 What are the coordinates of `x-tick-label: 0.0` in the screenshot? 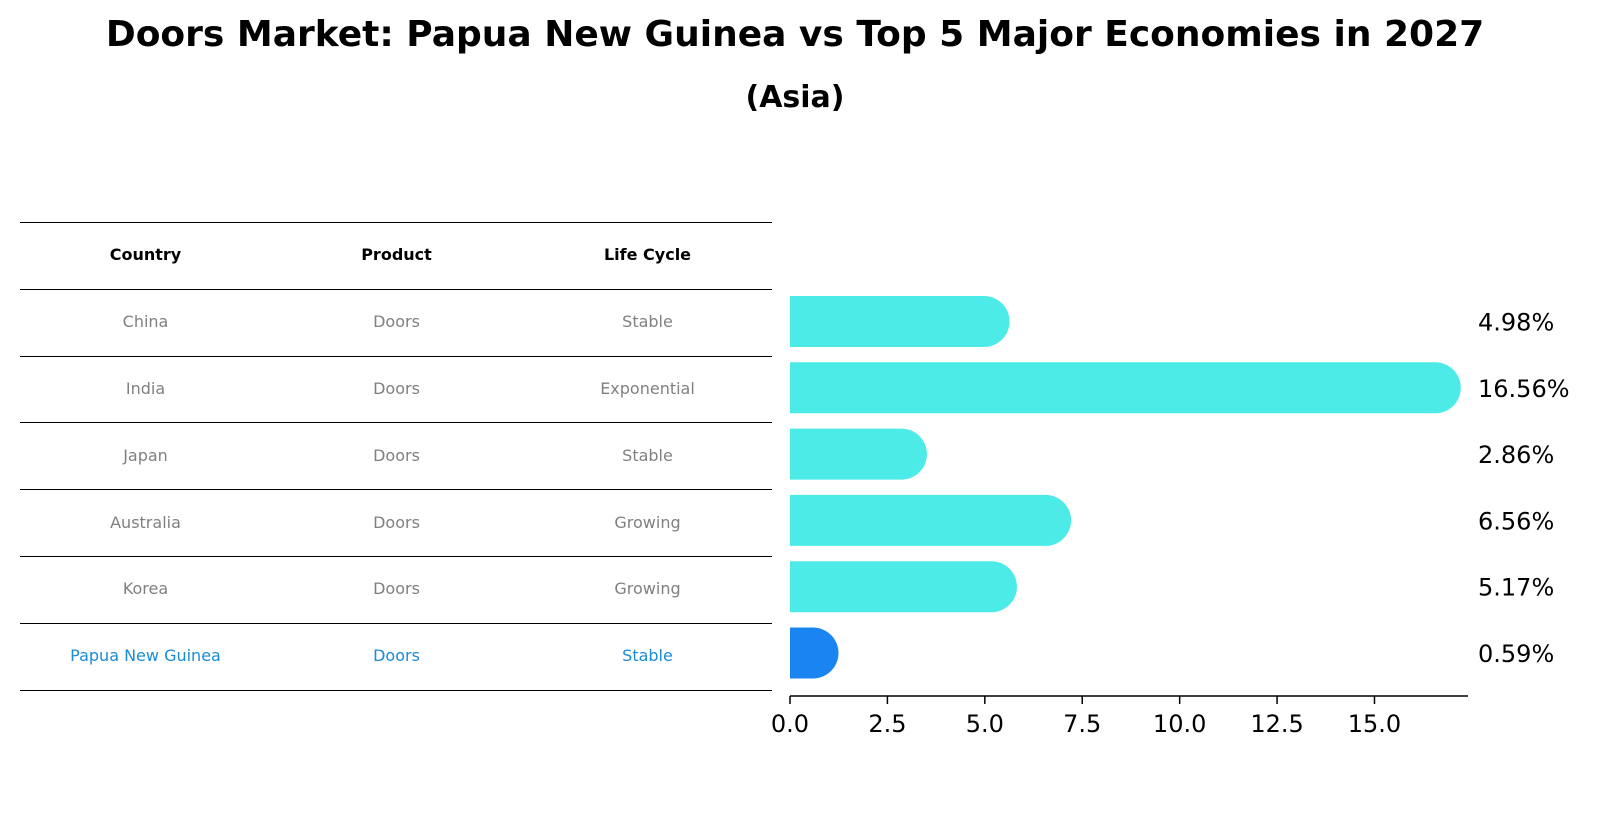 It's located at (790, 724).